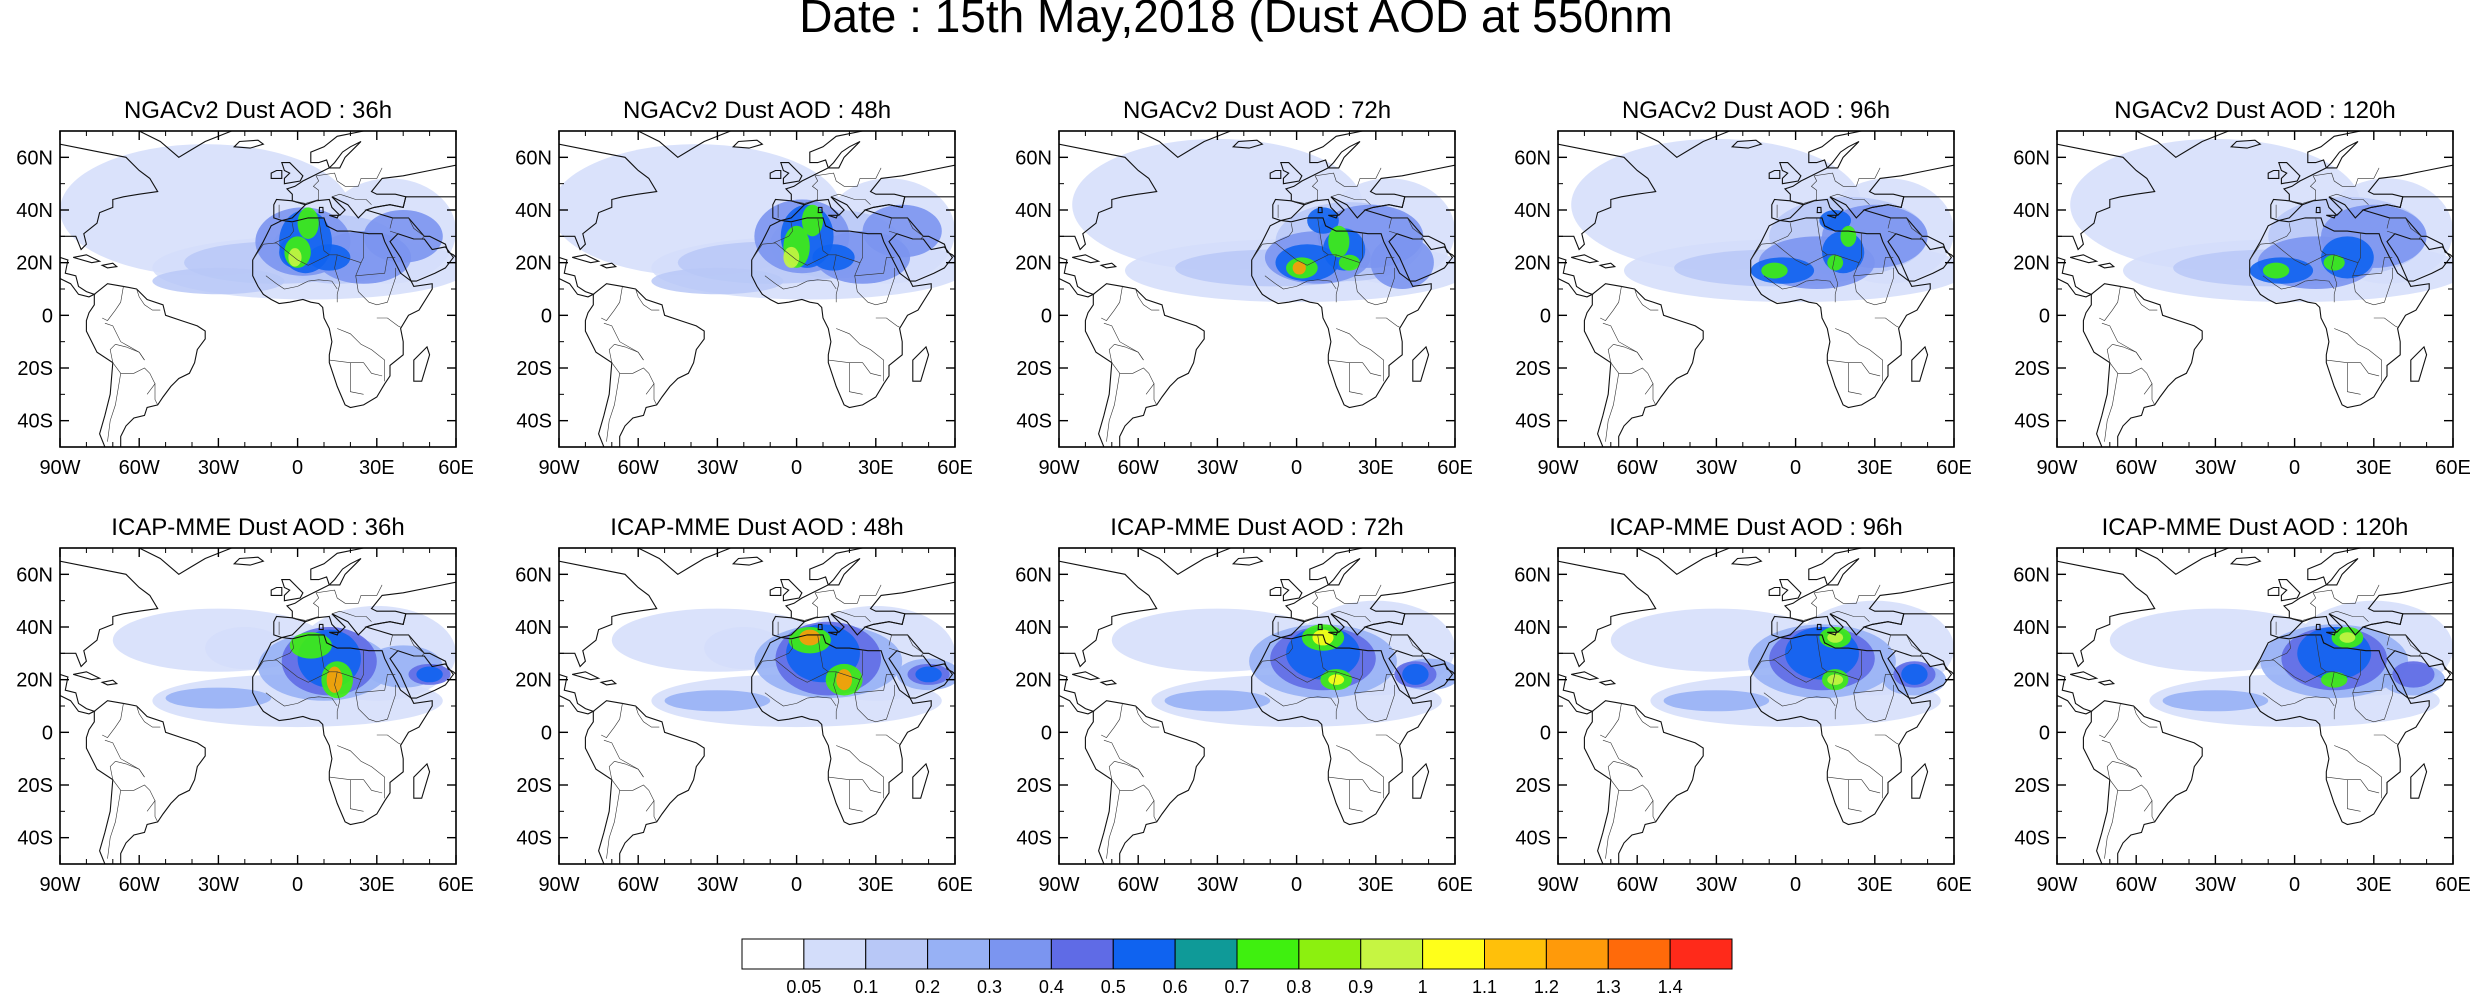 Image resolution: width=2472 pixels, height=995 pixels. What do you see at coordinates (2341, 155) in the screenshot?
I see `coastline-scandinaviaIn` at bounding box center [2341, 155].